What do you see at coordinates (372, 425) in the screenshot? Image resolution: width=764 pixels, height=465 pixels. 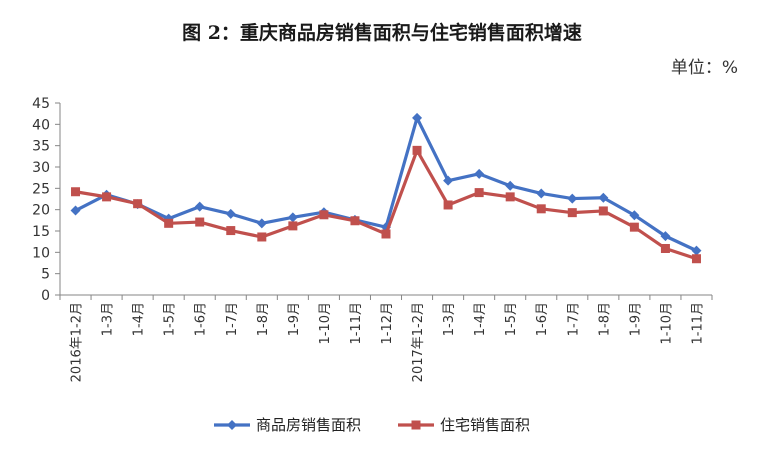 I see `chart-legend: 商品房销售面积 住宅销售面积` at bounding box center [372, 425].